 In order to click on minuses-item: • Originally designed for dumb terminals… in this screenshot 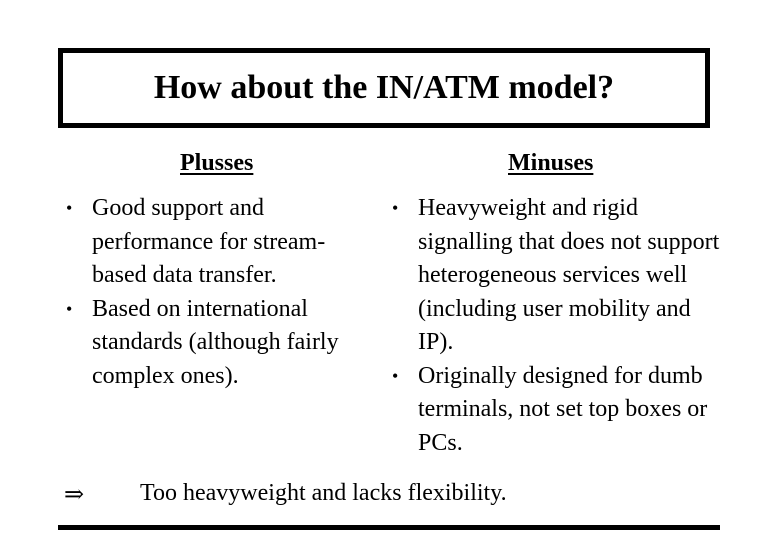, I will do `click(557, 410)`.